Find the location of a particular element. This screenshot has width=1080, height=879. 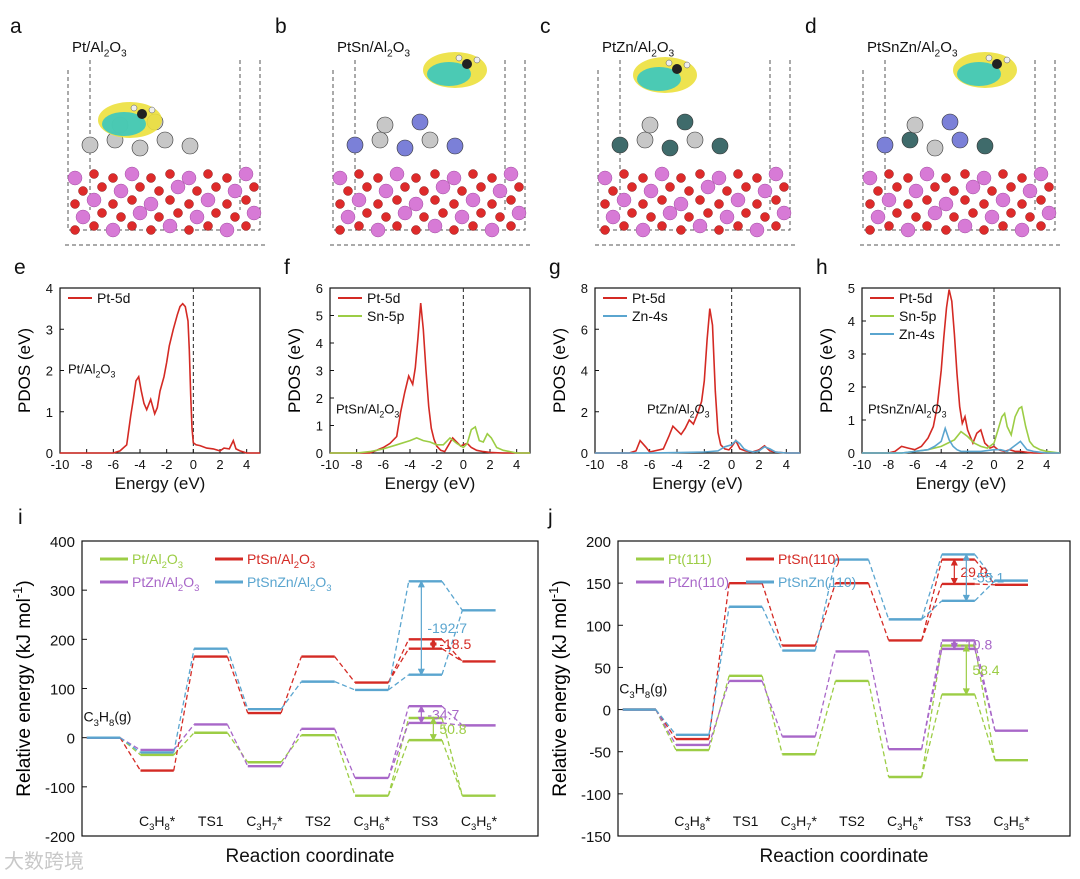

legend-label: Pt(111) is located at coordinates (690, 559).